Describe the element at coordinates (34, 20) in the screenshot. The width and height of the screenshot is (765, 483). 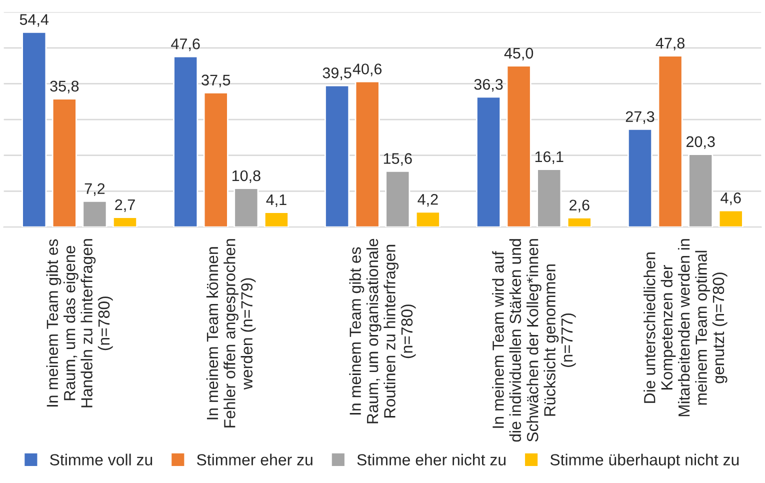
I see `data-label: 54,4` at that location.